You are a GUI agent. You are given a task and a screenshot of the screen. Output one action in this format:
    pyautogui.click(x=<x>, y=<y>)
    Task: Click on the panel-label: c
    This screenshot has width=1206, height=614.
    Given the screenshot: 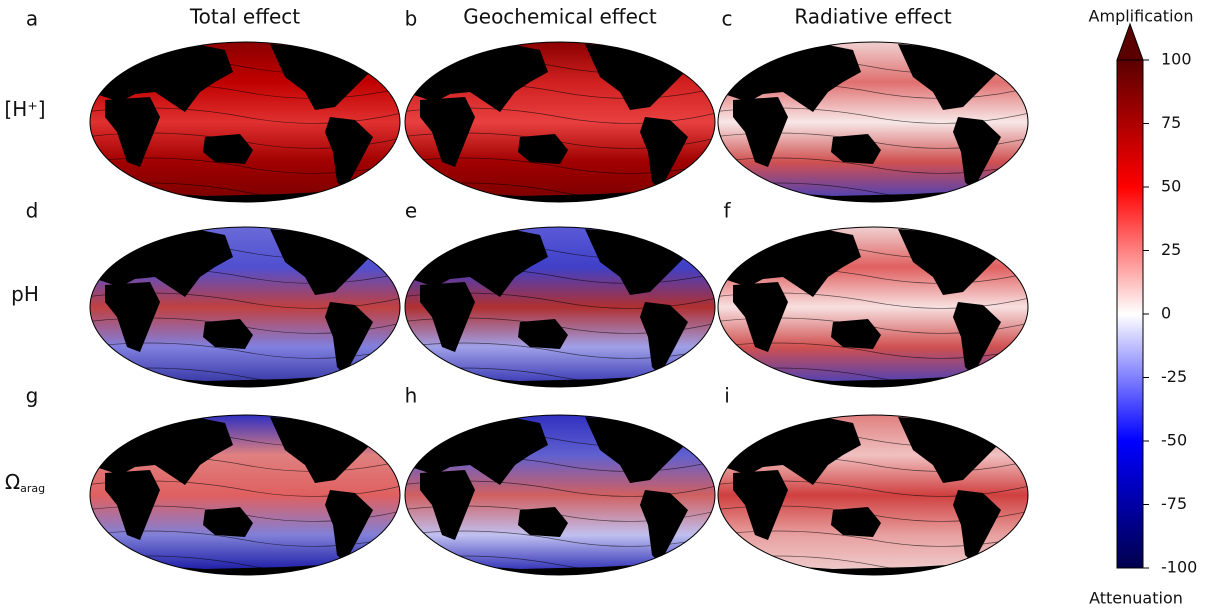 What is the action you would take?
    pyautogui.click(x=727, y=19)
    